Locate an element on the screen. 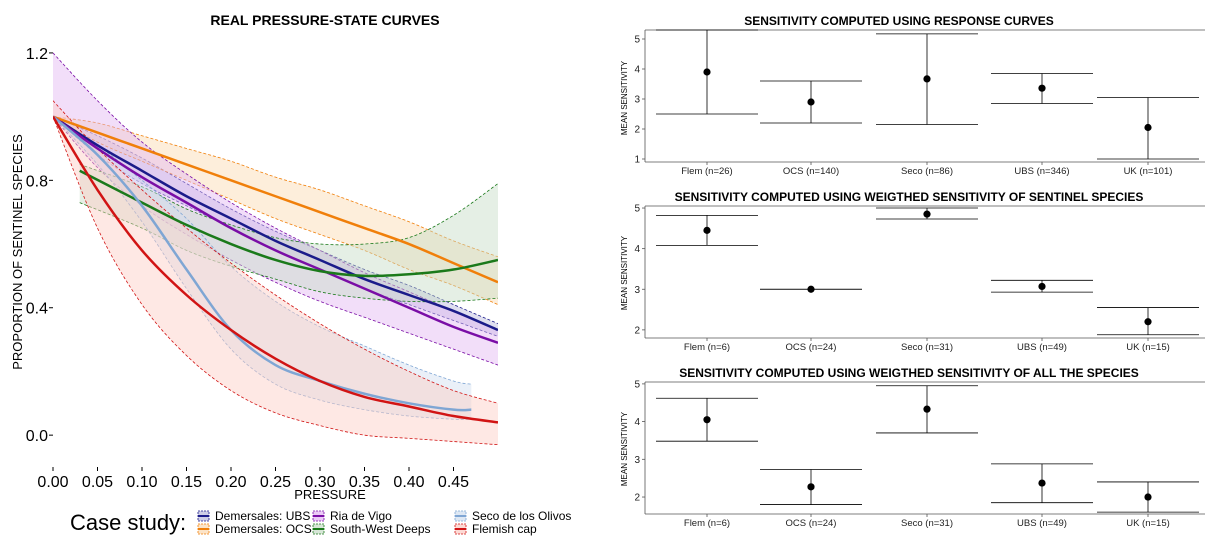 The width and height of the screenshot is (1208, 538). legend-item: Demersales: OCS is located at coordinates (254, 529).